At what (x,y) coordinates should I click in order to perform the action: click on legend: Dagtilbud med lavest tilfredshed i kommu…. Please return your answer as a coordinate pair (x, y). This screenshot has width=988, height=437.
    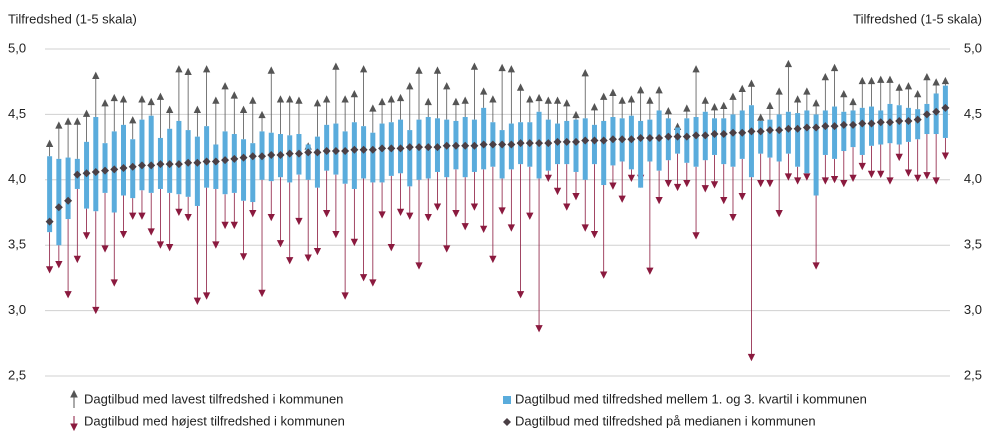
    Looking at the image, I should click on (468, 410).